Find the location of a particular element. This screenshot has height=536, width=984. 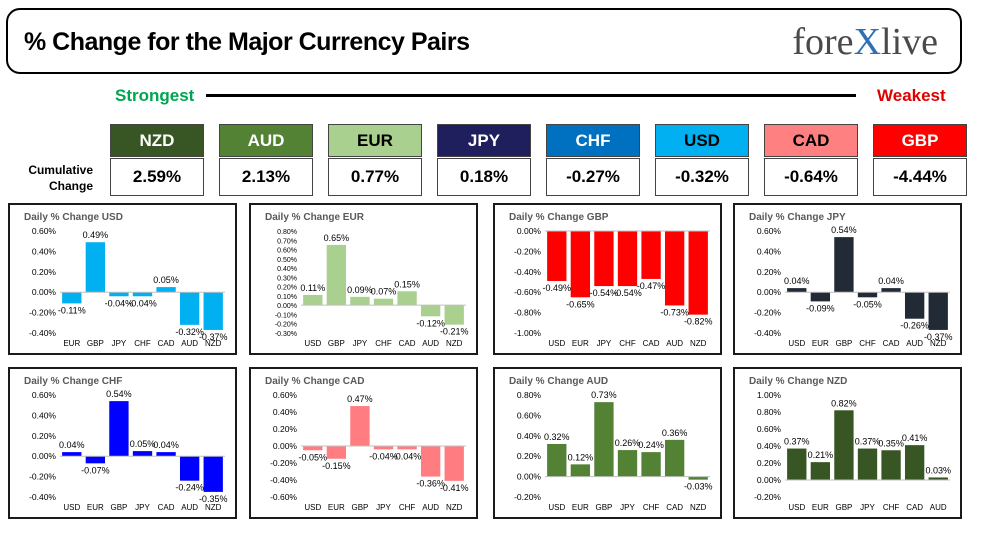

data-label: -0.41% is located at coordinates (454, 488).